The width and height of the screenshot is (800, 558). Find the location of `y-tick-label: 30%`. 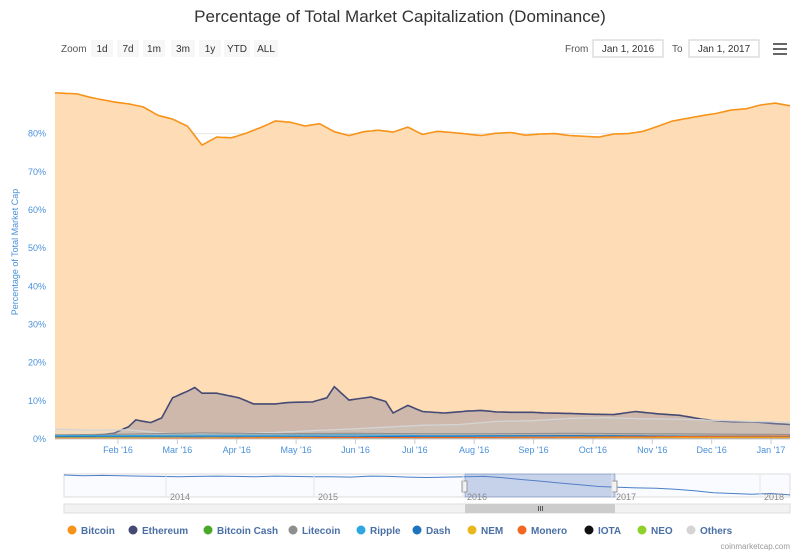

y-tick-label: 30% is located at coordinates (37, 324).